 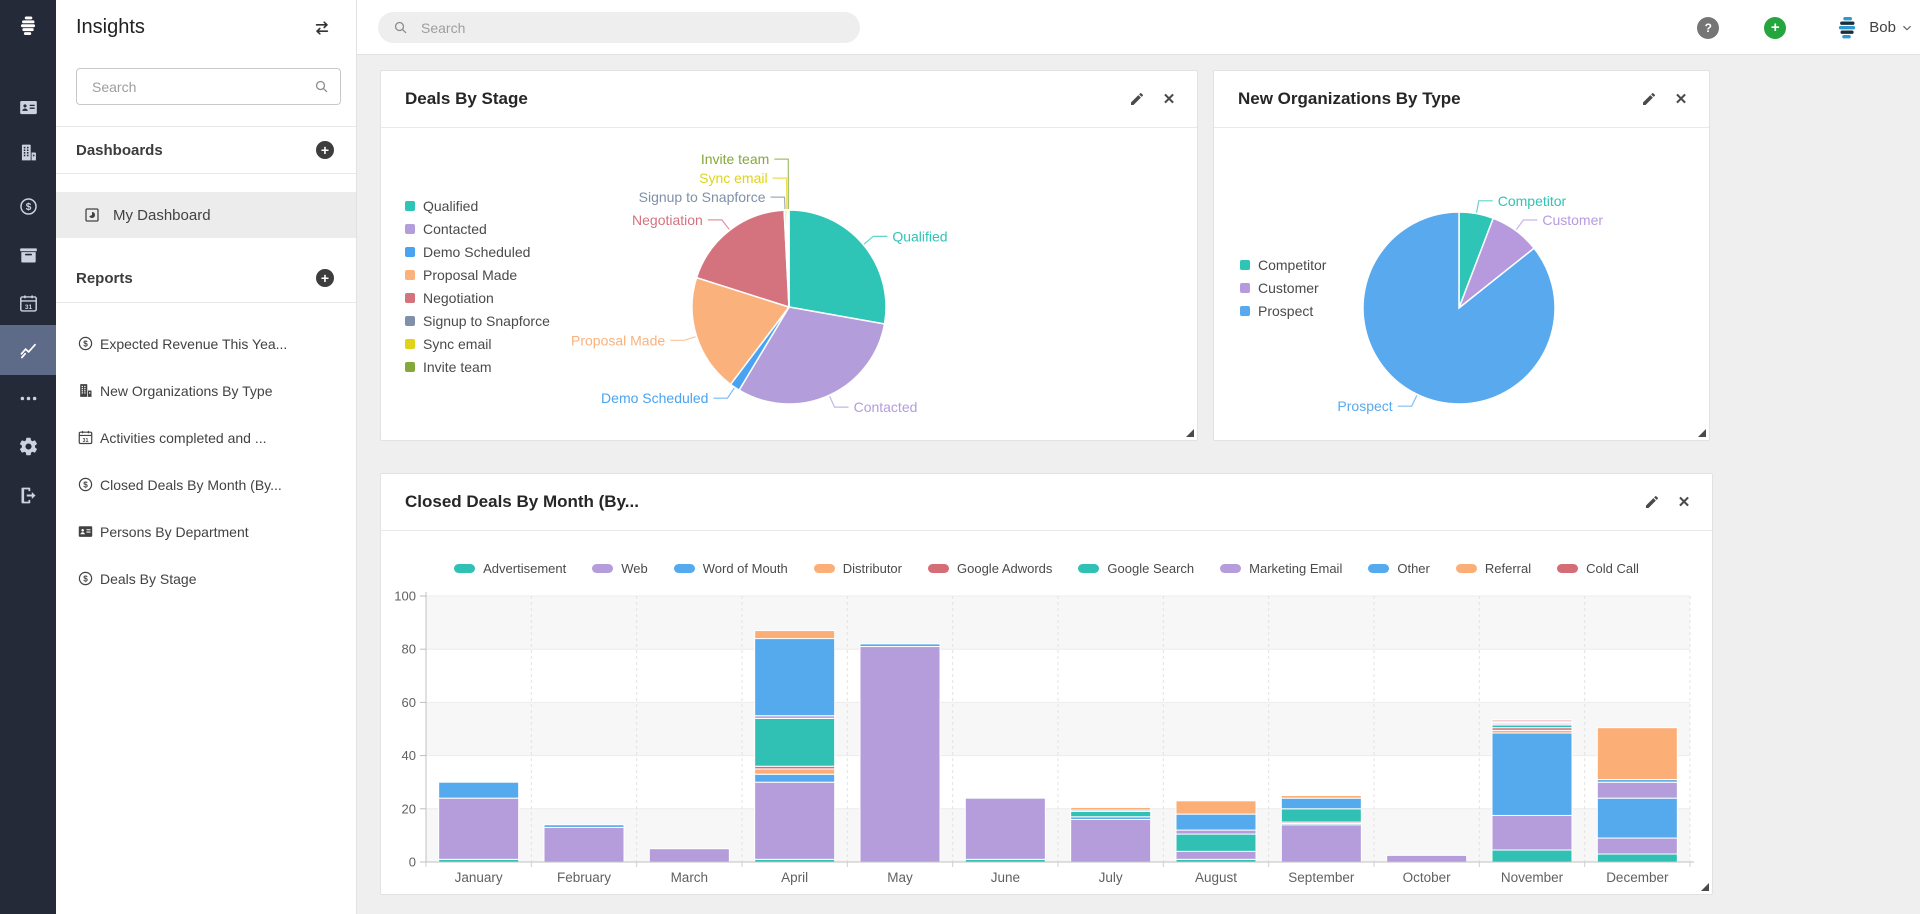 What do you see at coordinates (28, 446) in the screenshot?
I see `rail-item-settings-gear` at bounding box center [28, 446].